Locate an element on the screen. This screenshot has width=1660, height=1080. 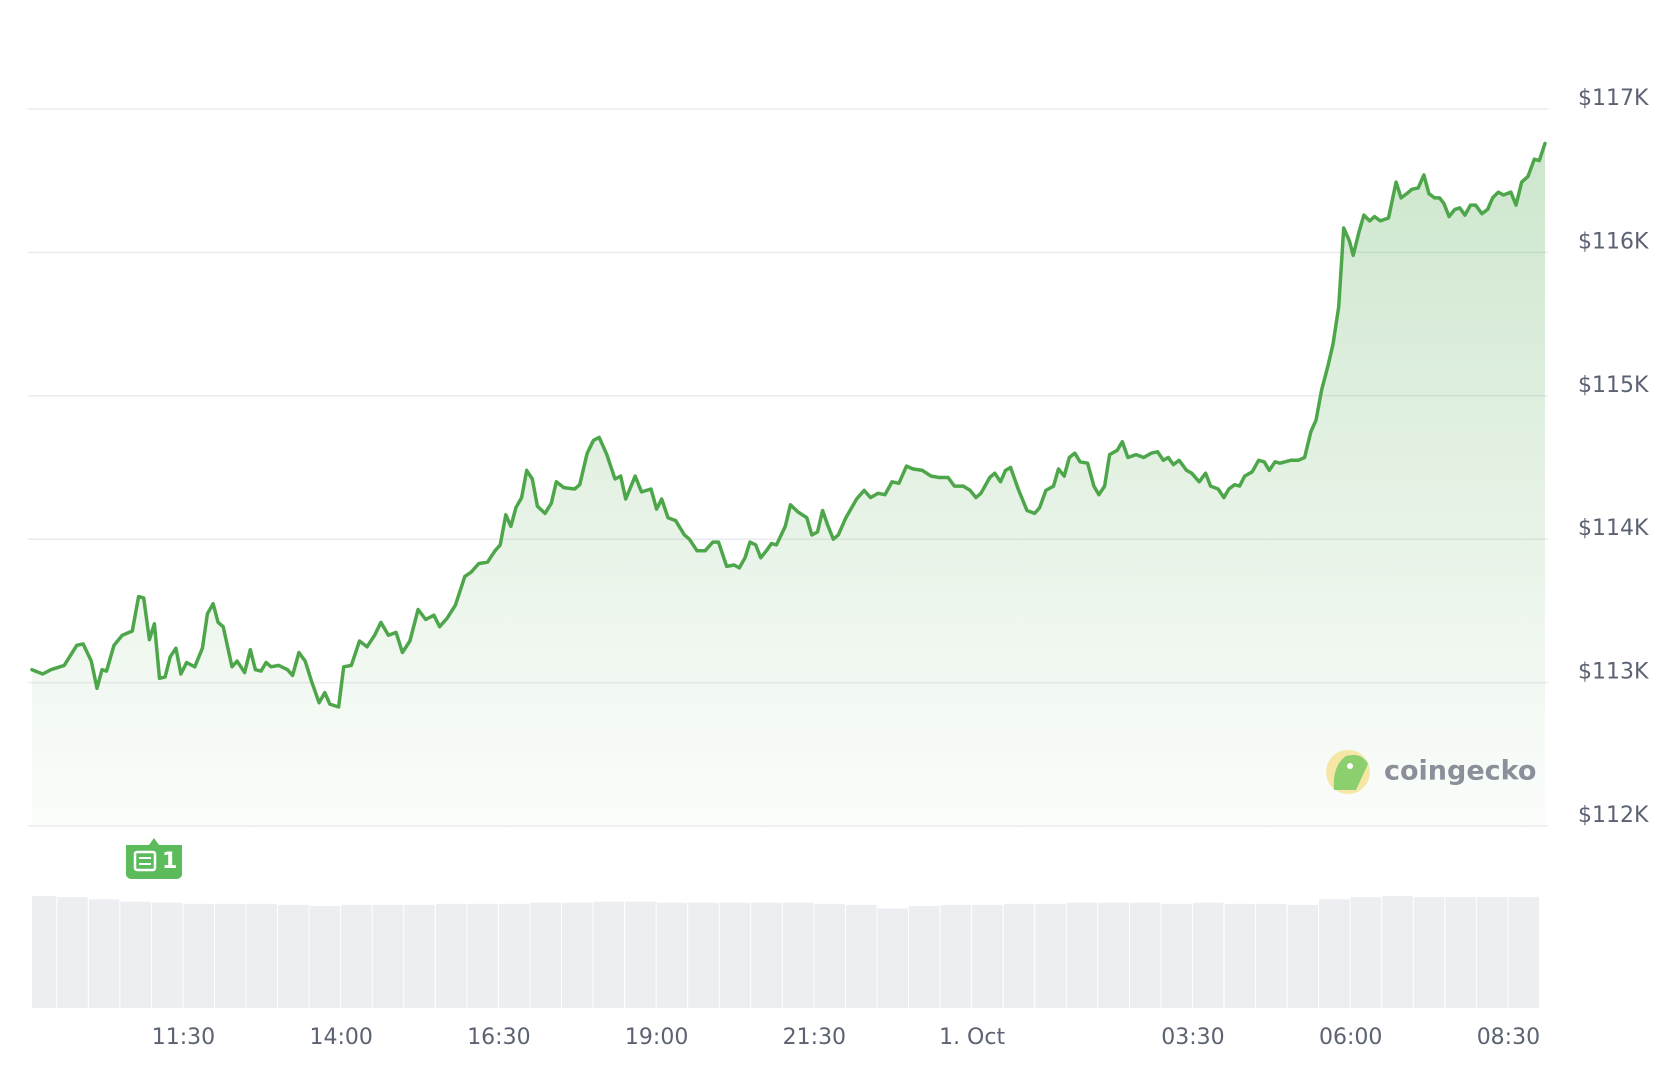
y-tick-label: $117K is located at coordinates (1613, 98).